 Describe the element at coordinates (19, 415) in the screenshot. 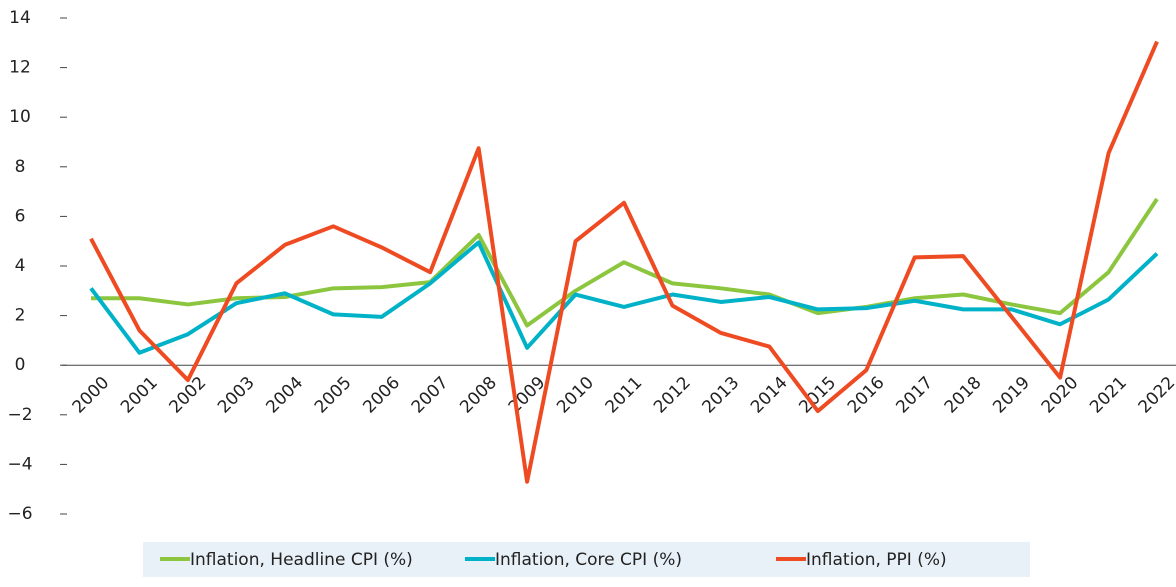

I see `y-tick-label: −2` at that location.